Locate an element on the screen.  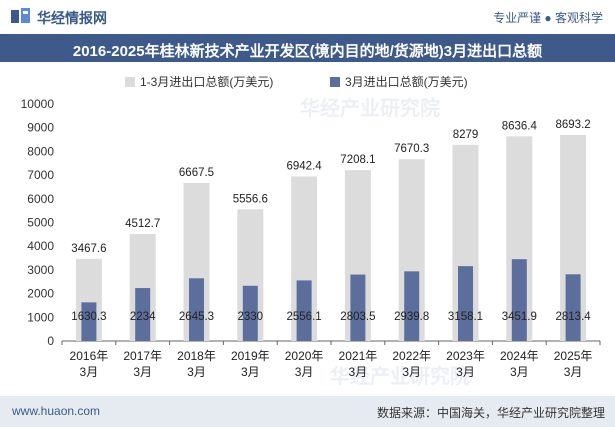
x-tick-label-year: 2021年 is located at coordinates (358, 356).